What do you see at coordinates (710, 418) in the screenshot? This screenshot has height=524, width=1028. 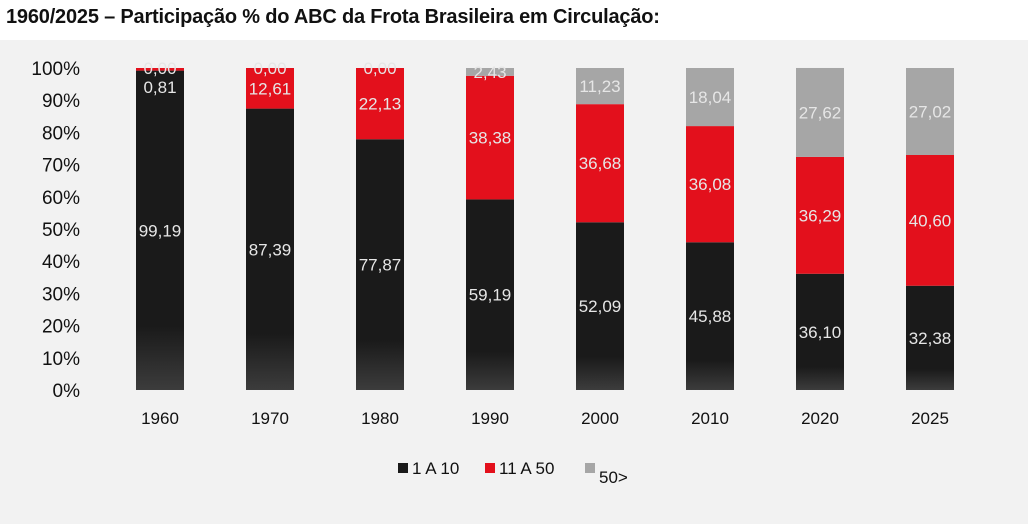 I see `x-tick-label: 2010` at bounding box center [710, 418].